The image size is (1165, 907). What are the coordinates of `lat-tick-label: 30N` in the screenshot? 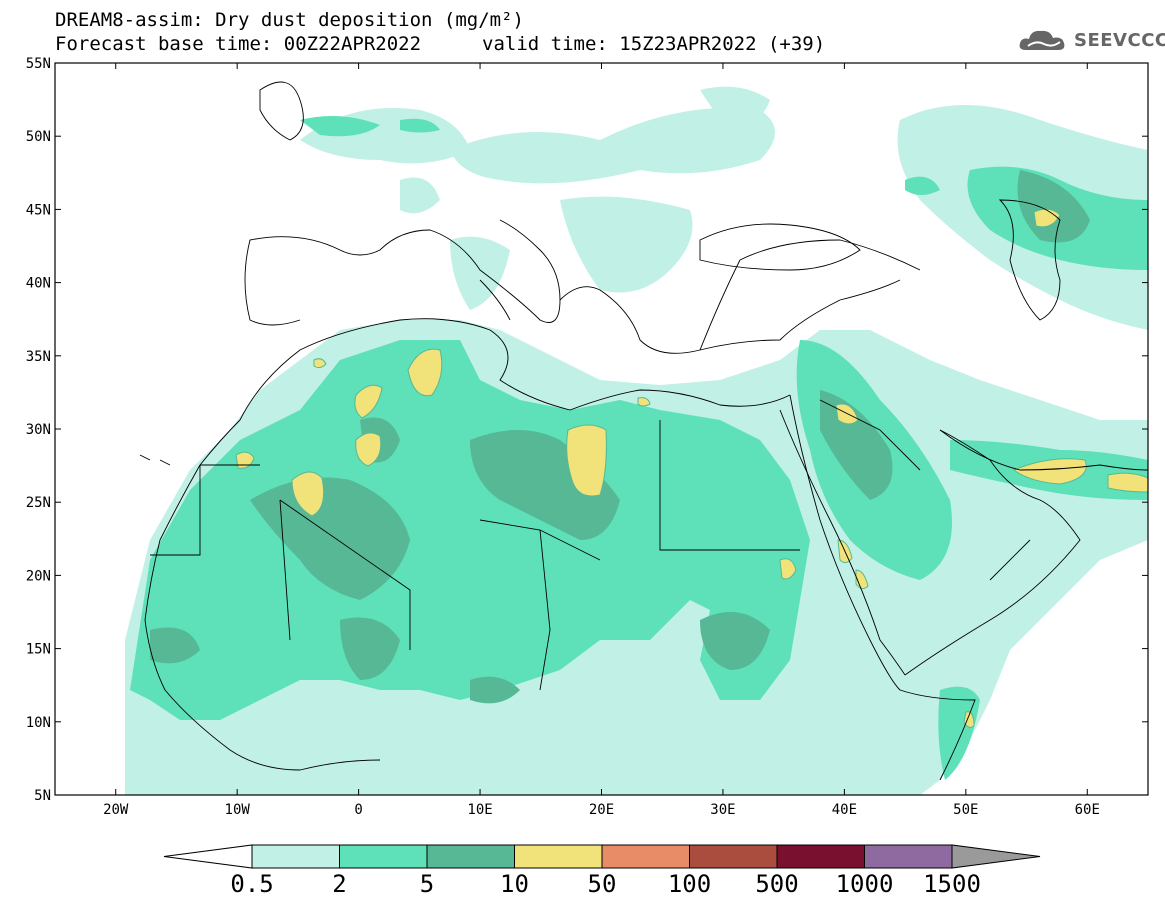 It's located at (38, 430).